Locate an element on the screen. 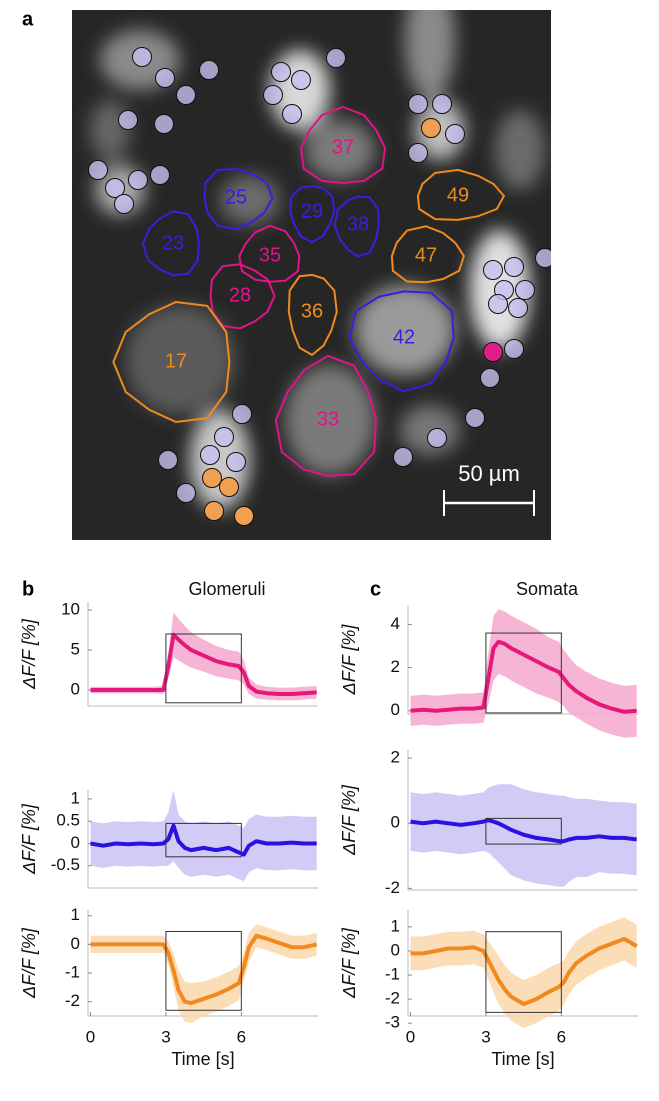  roi-label: 28 is located at coordinates (240, 295).